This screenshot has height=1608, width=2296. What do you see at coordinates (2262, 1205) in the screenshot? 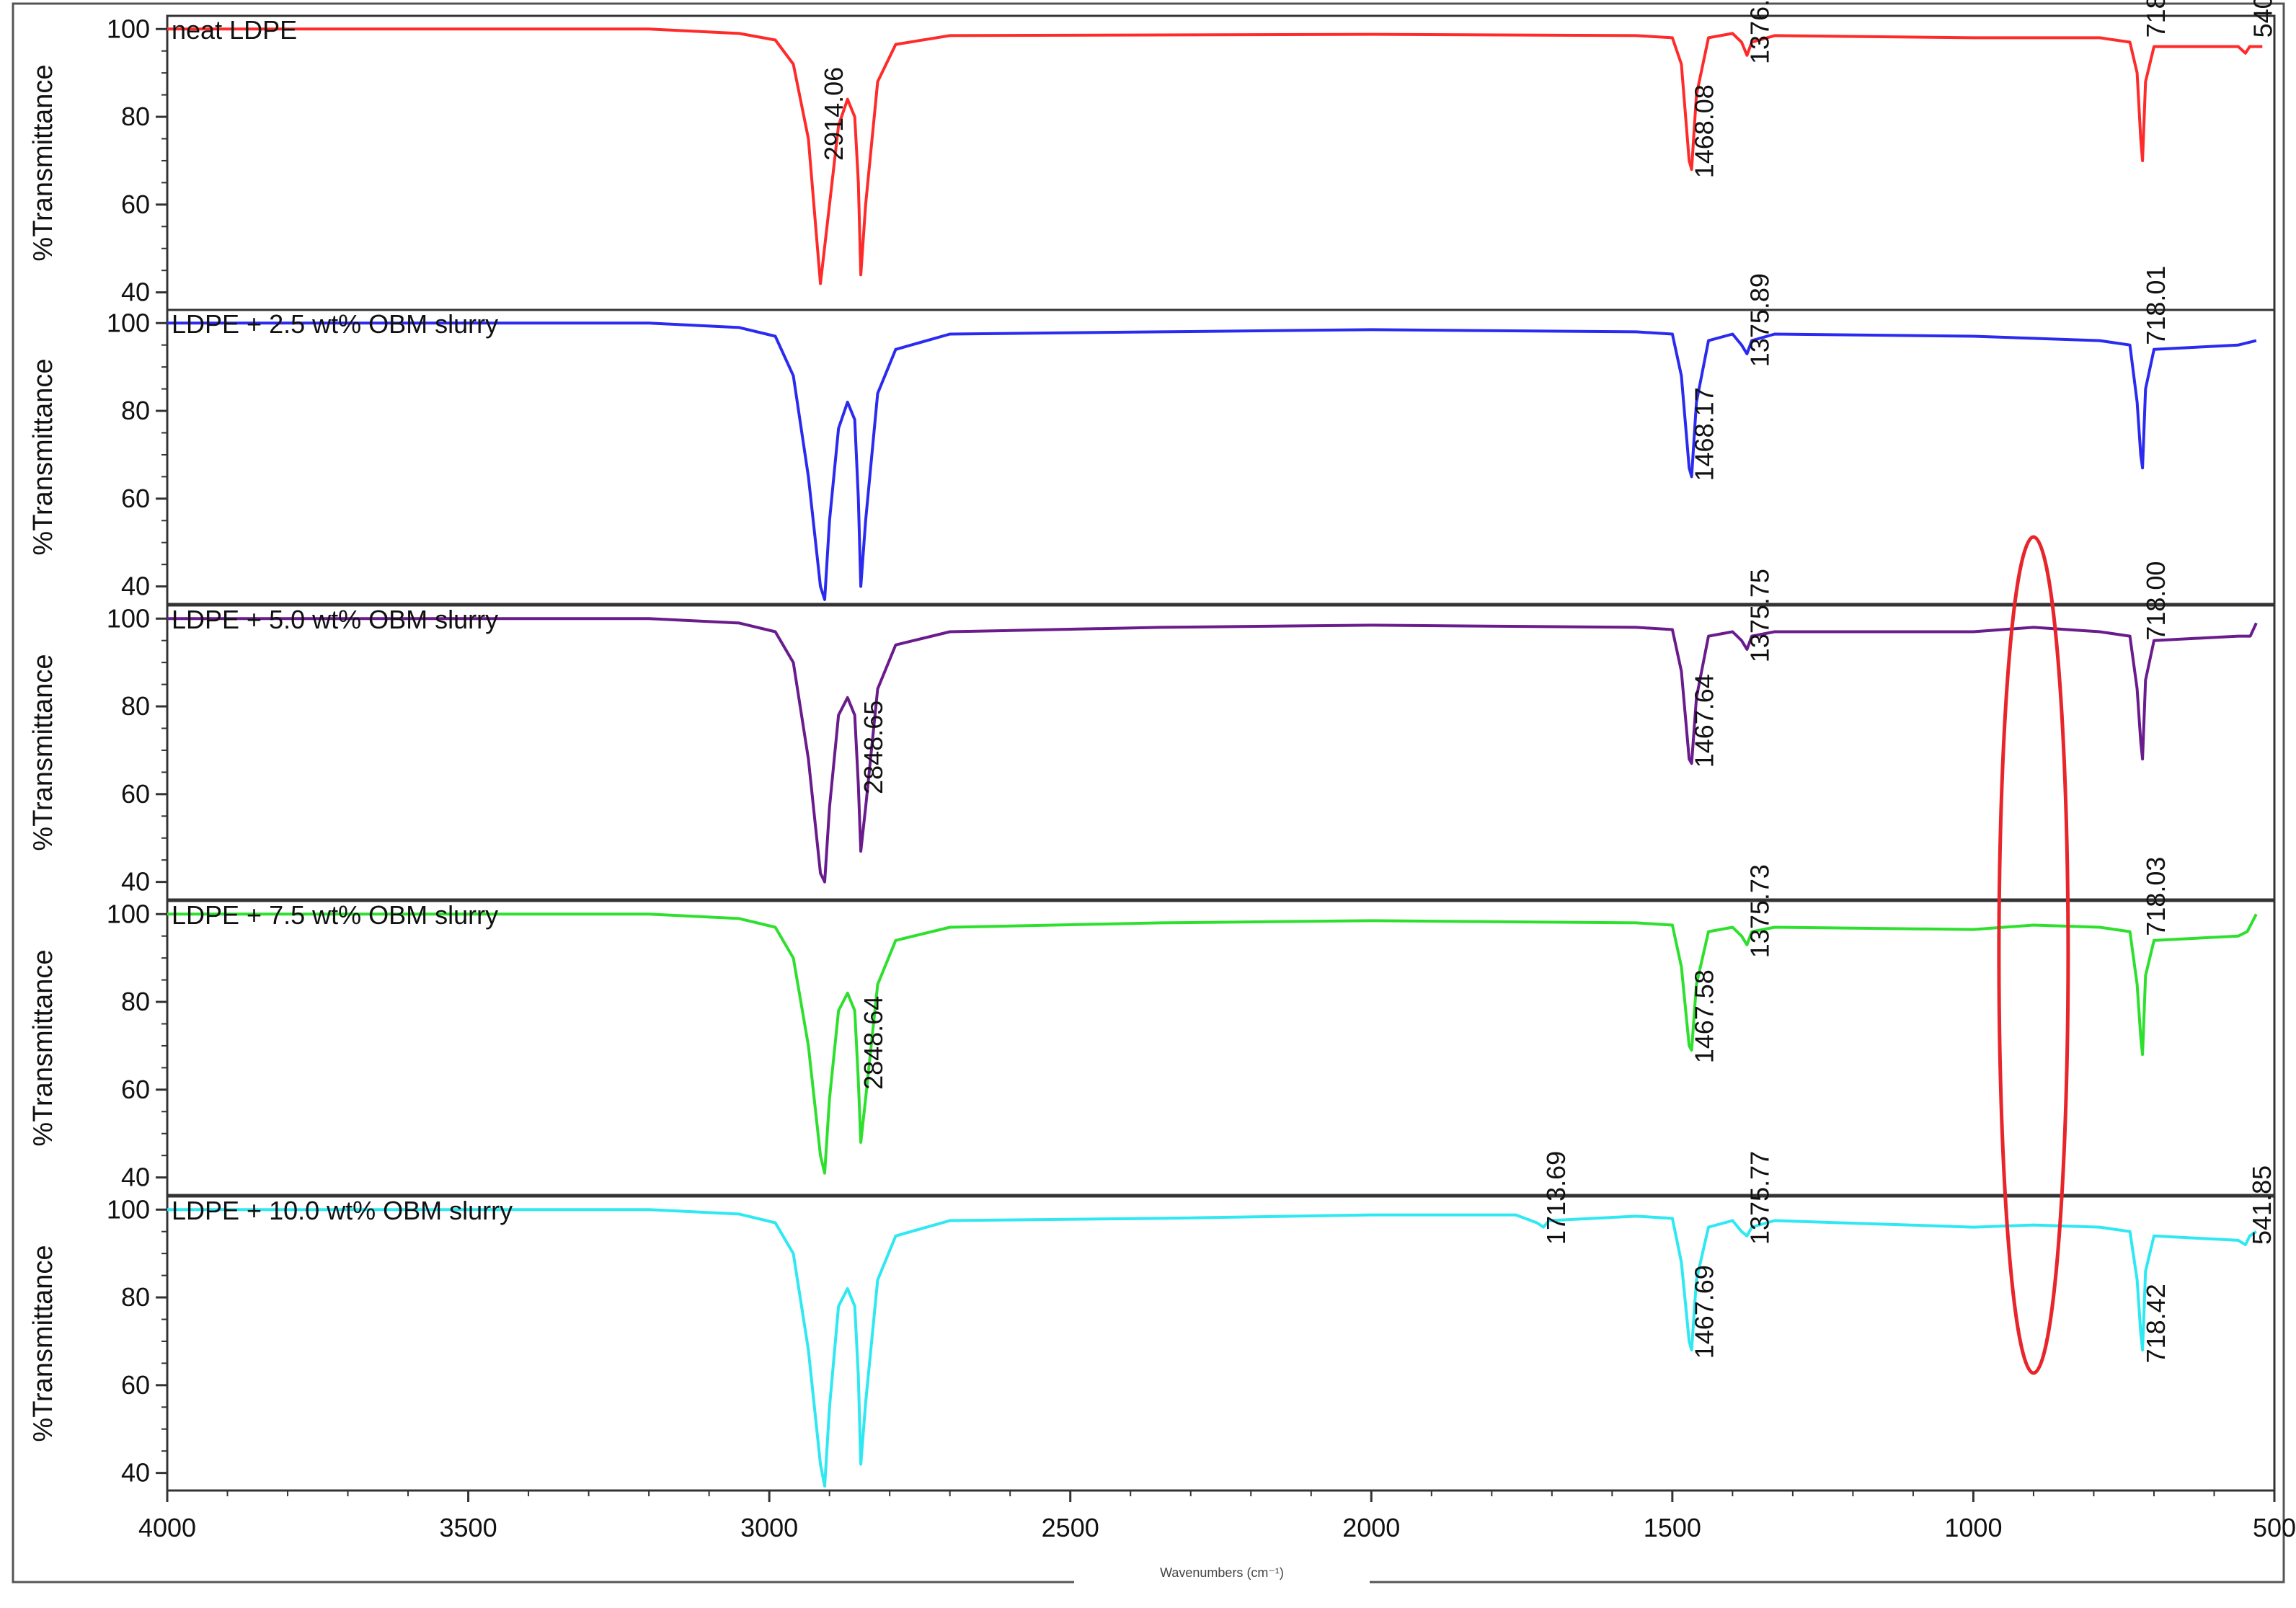
I see `peak-label: 541.85` at bounding box center [2262, 1205].